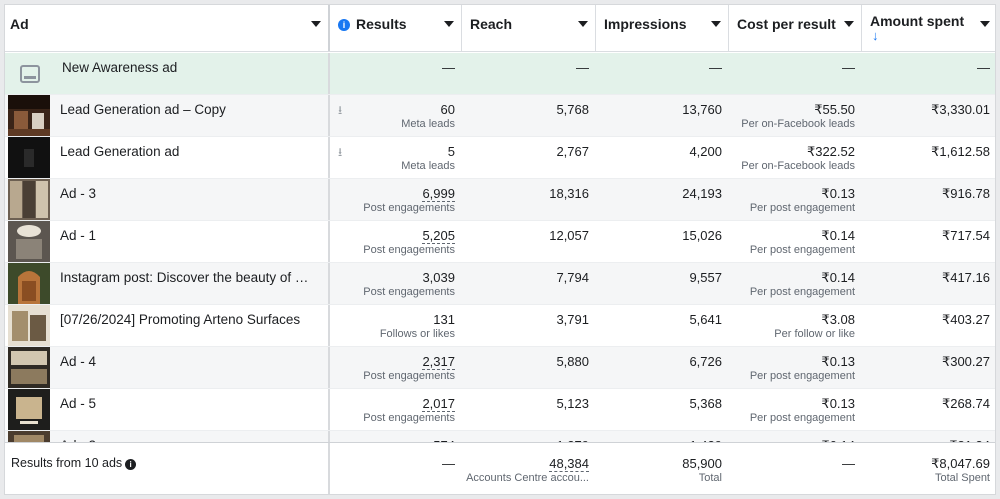 Image resolution: width=1000 pixels, height=499 pixels. Describe the element at coordinates (572, 403) in the screenshot. I see `reach-value: 5,123` at that location.